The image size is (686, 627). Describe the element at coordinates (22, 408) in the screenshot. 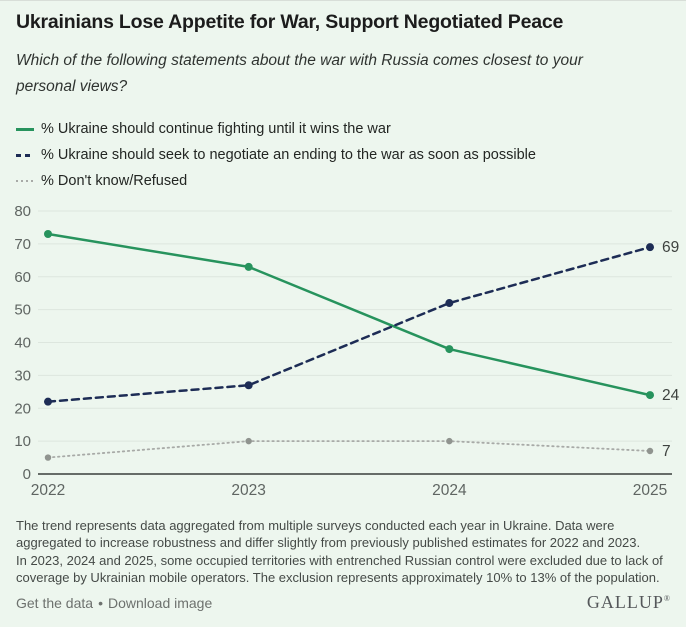

I see `y-tick-label: 20` at that location.